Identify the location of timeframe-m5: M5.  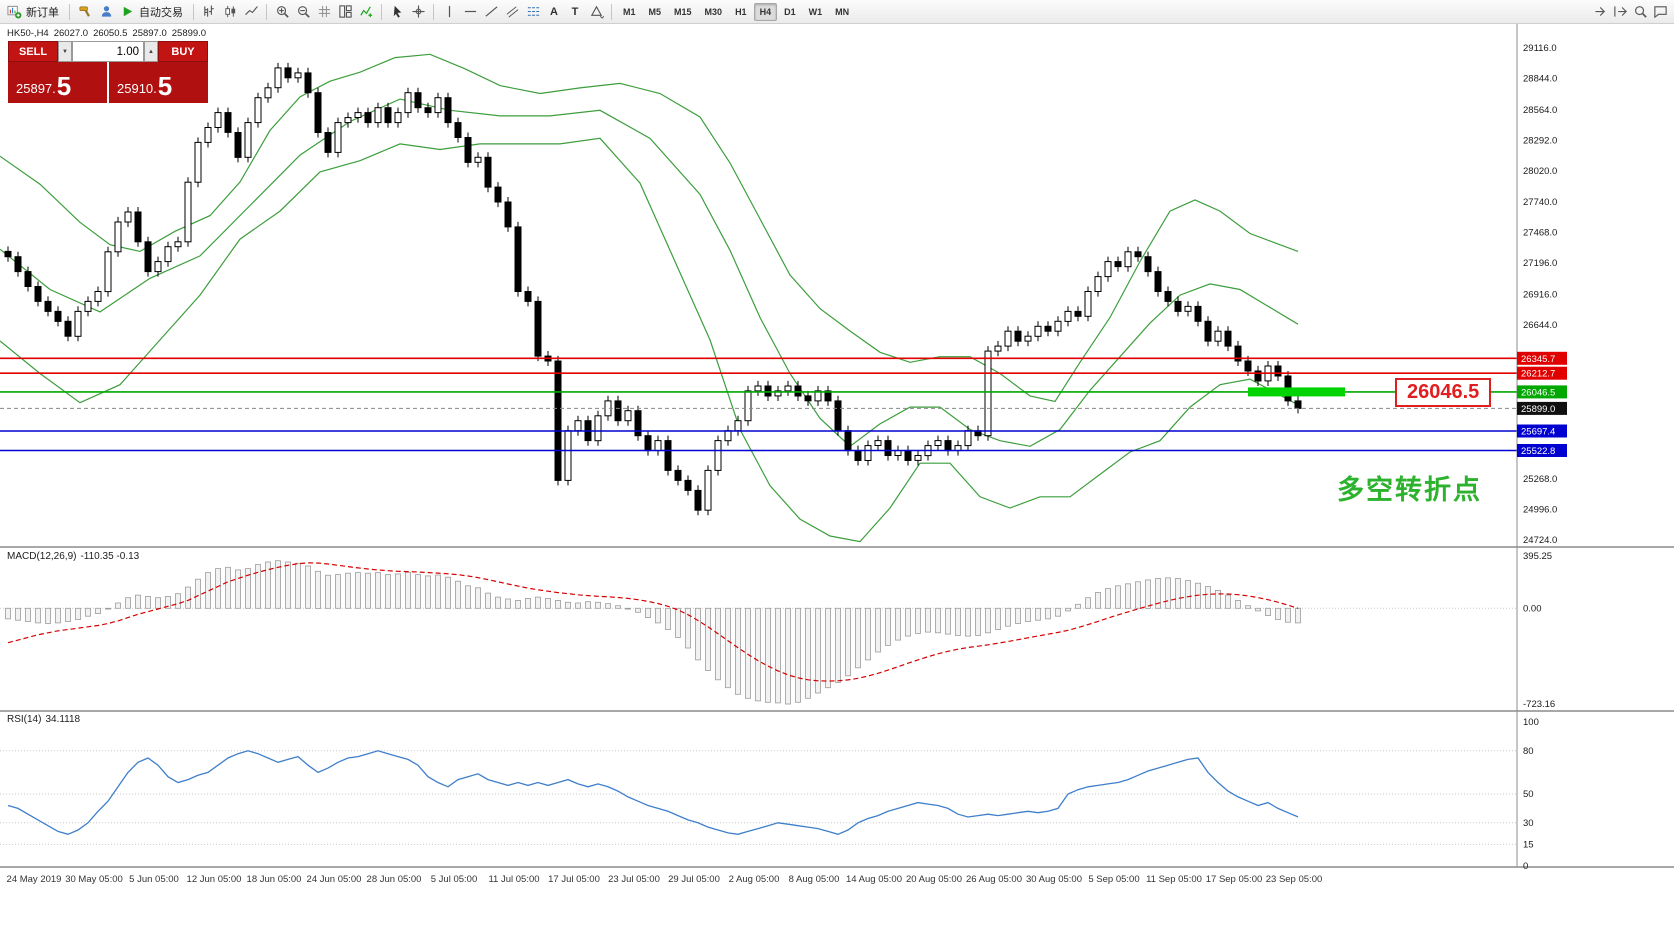
(655, 11).